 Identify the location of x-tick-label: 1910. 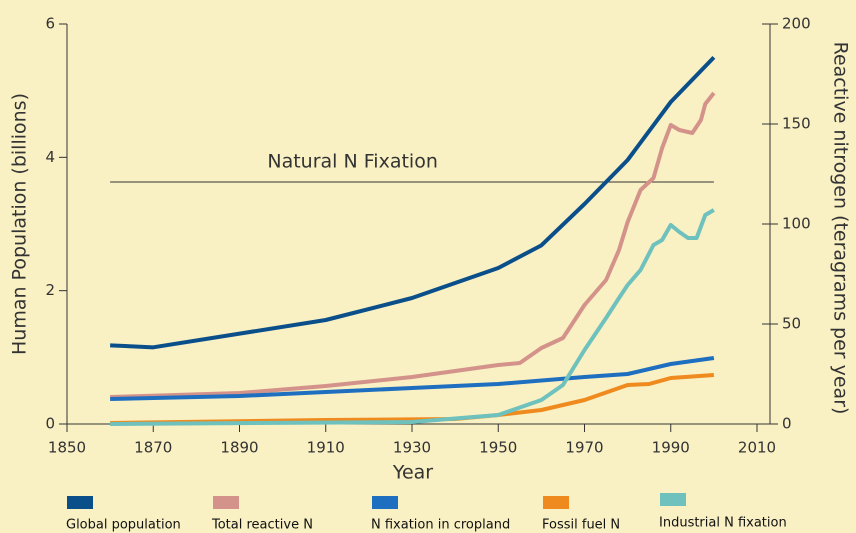
(326, 448).